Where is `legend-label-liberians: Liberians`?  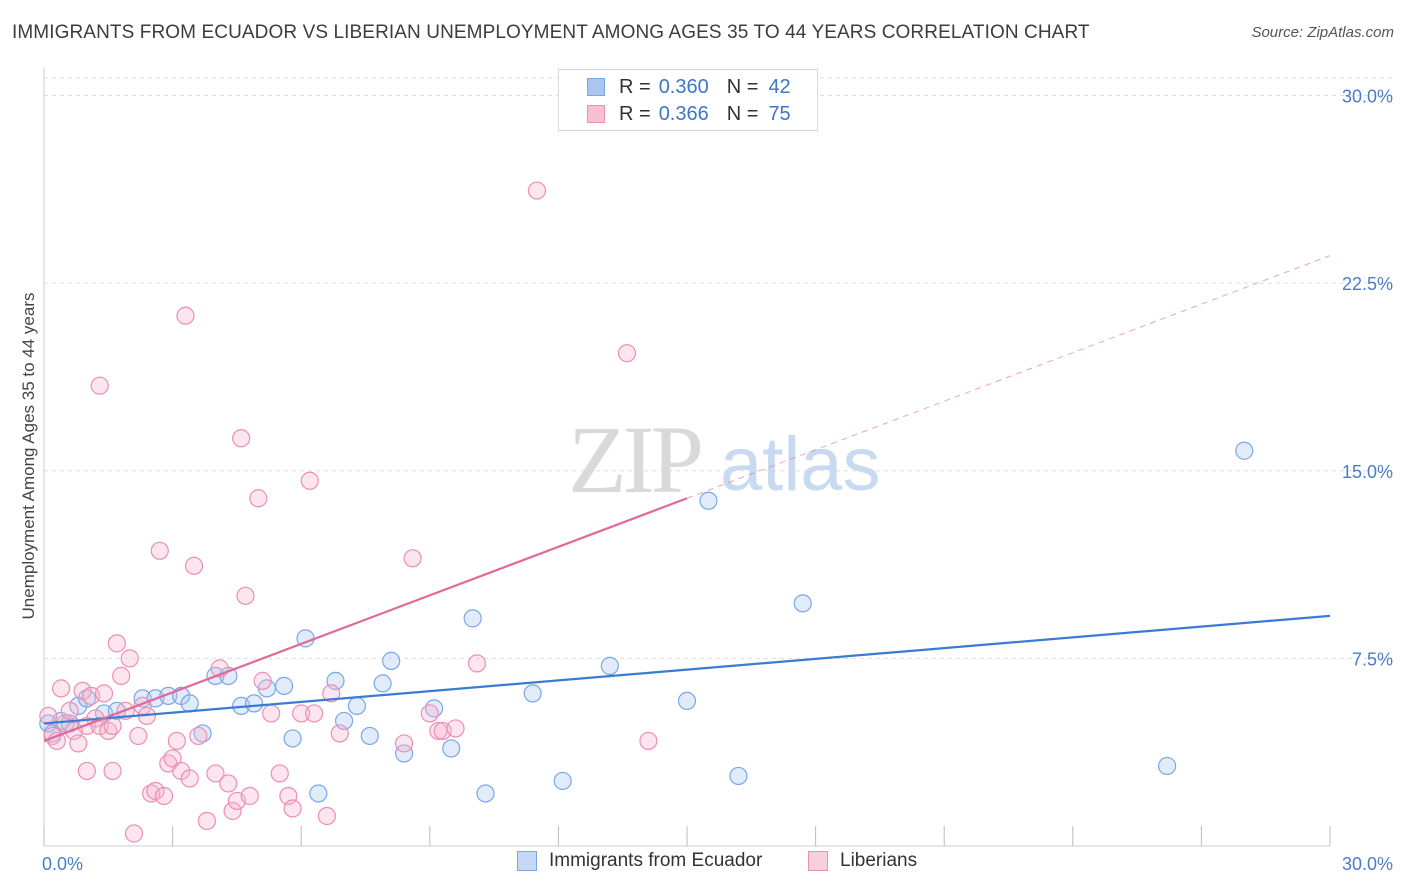 legend-label-liberians: Liberians is located at coordinates (879, 860).